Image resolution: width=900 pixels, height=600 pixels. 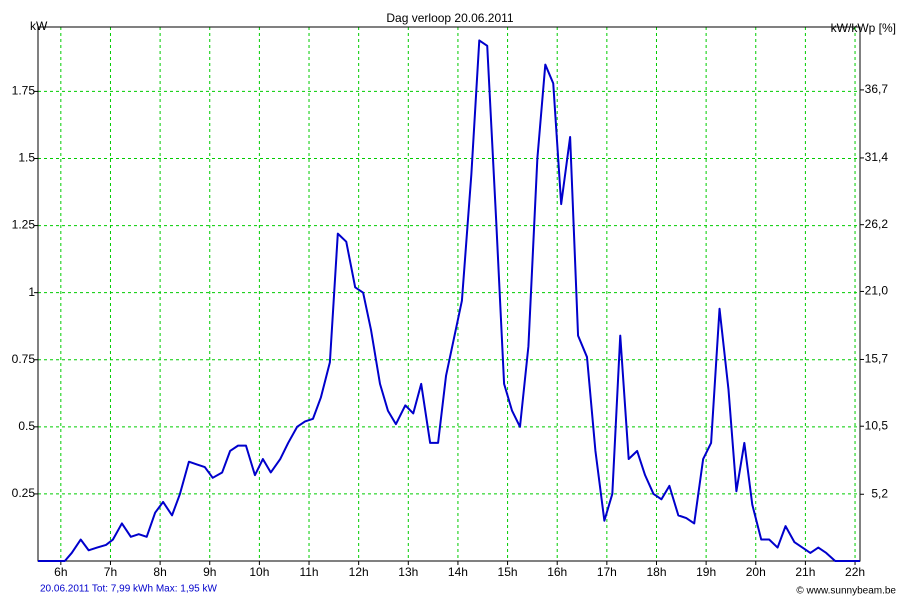 What do you see at coordinates (805, 572) in the screenshot?
I see `x-tick-label: 21h` at bounding box center [805, 572].